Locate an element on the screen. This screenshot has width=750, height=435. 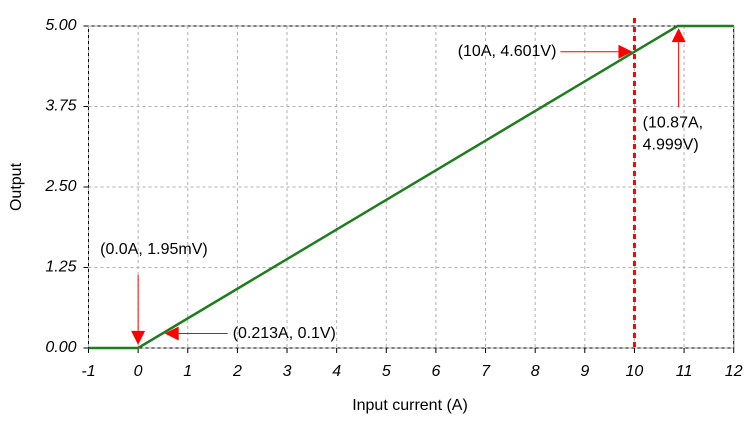
x-tick-label: 8 is located at coordinates (535, 371).